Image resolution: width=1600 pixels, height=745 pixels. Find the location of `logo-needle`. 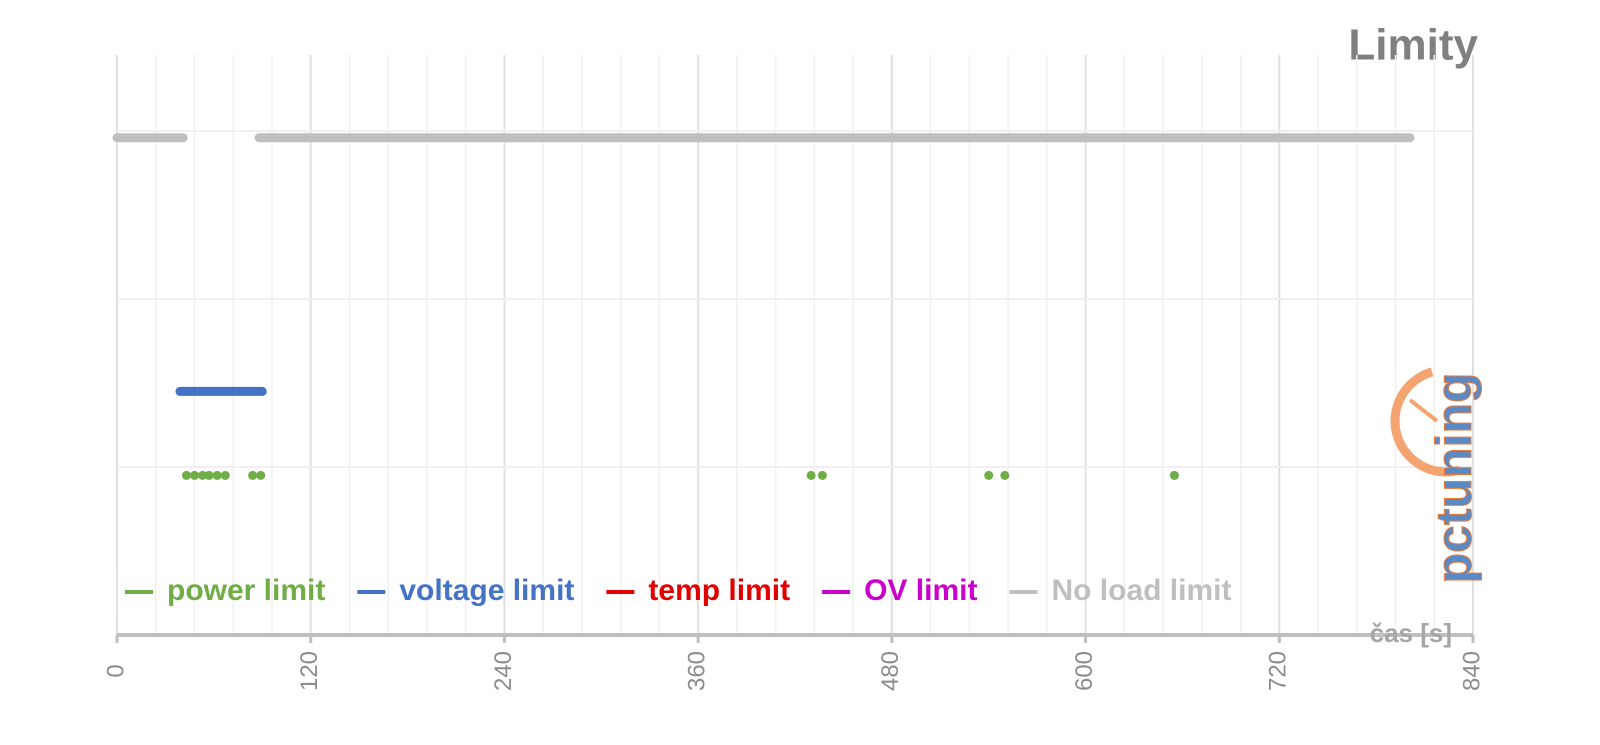

logo-needle is located at coordinates (1423, 410).